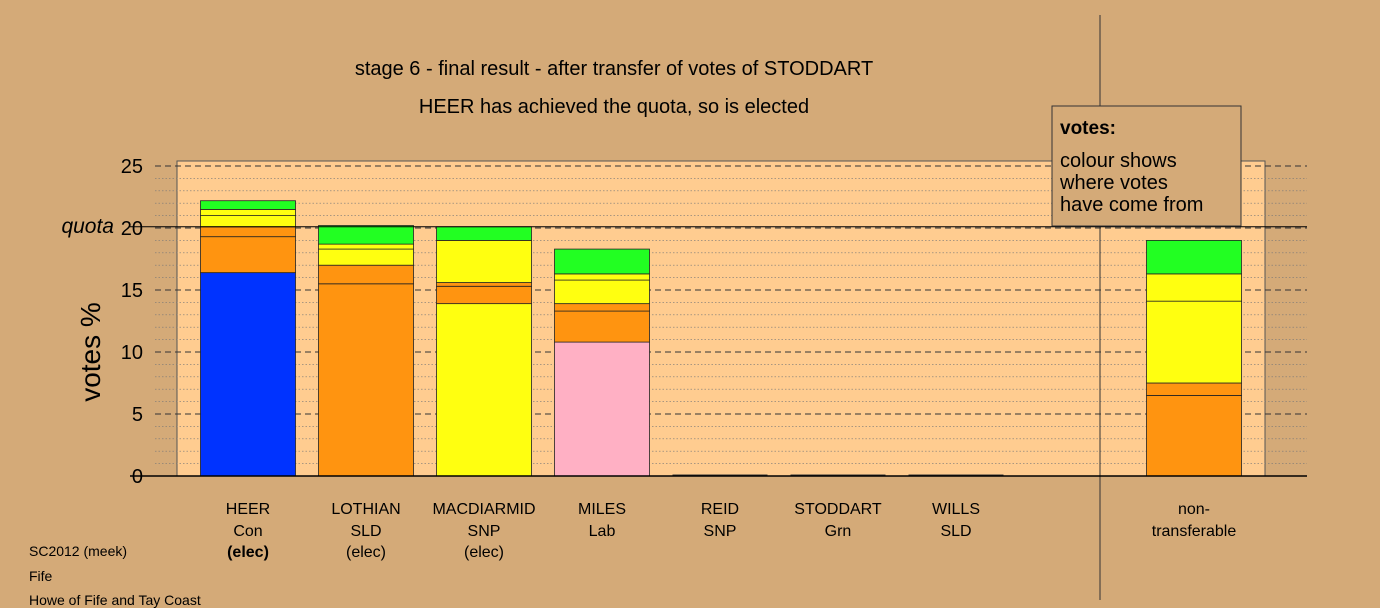  Describe the element at coordinates (838, 531) in the screenshot. I see `x-label-party: Grn` at that location.